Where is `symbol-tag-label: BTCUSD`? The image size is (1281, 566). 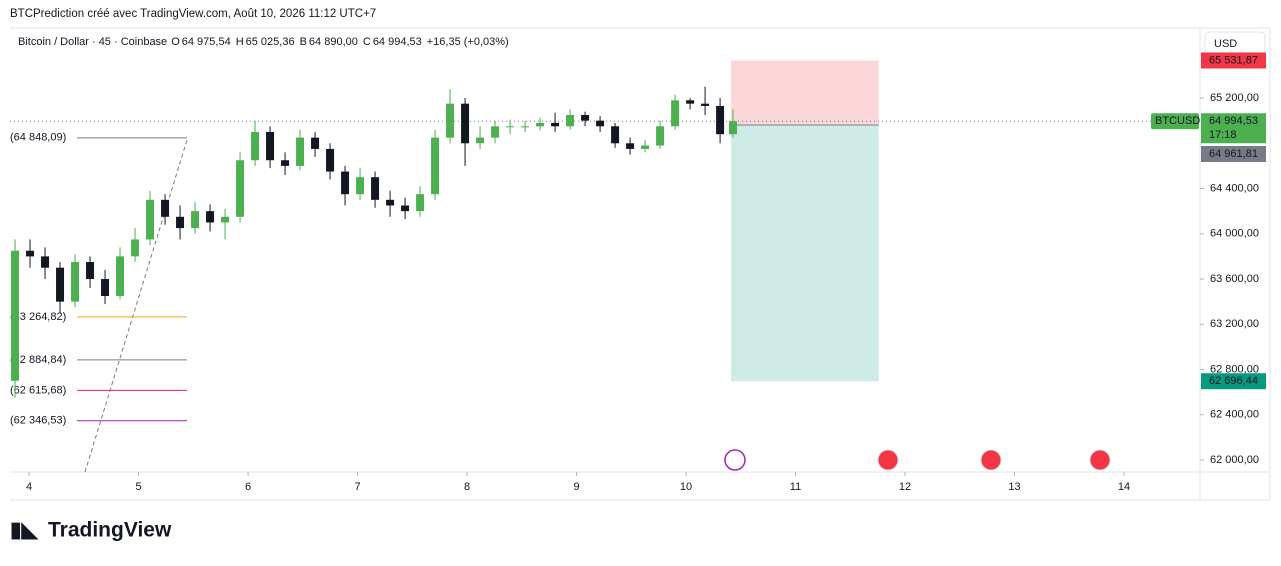 symbol-tag-label: BTCUSD is located at coordinates (1177, 121).